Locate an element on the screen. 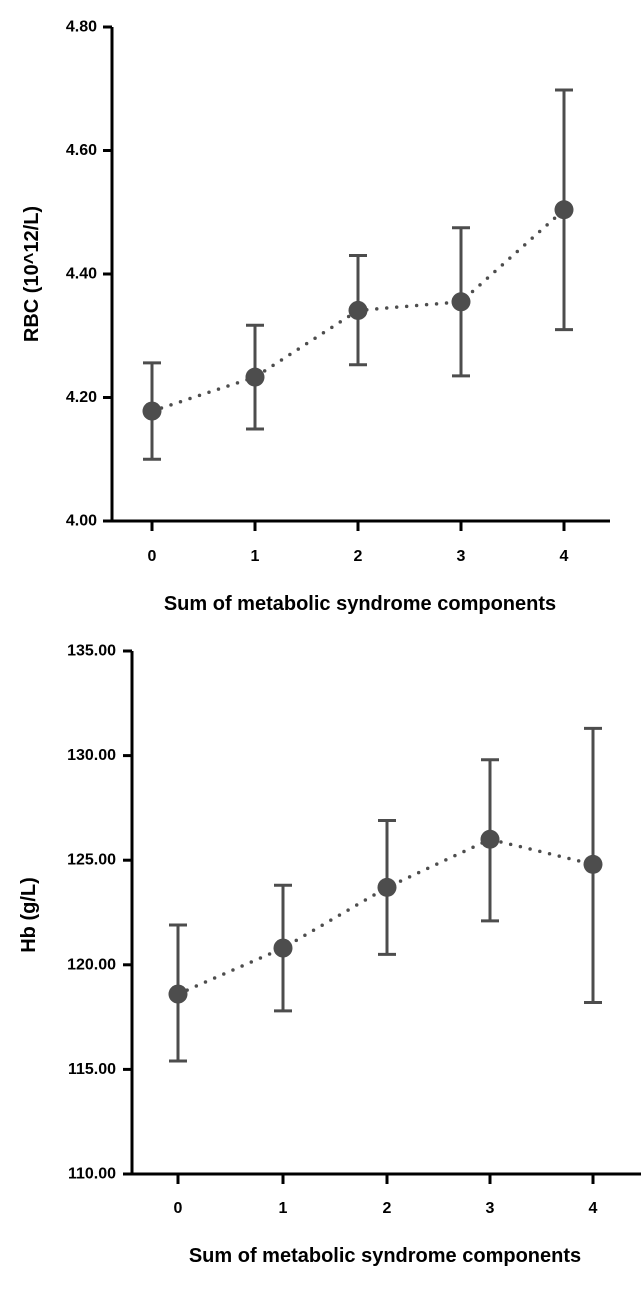 The width and height of the screenshot is (641, 1298). y-tick-label: 4.80 is located at coordinates (81, 27).